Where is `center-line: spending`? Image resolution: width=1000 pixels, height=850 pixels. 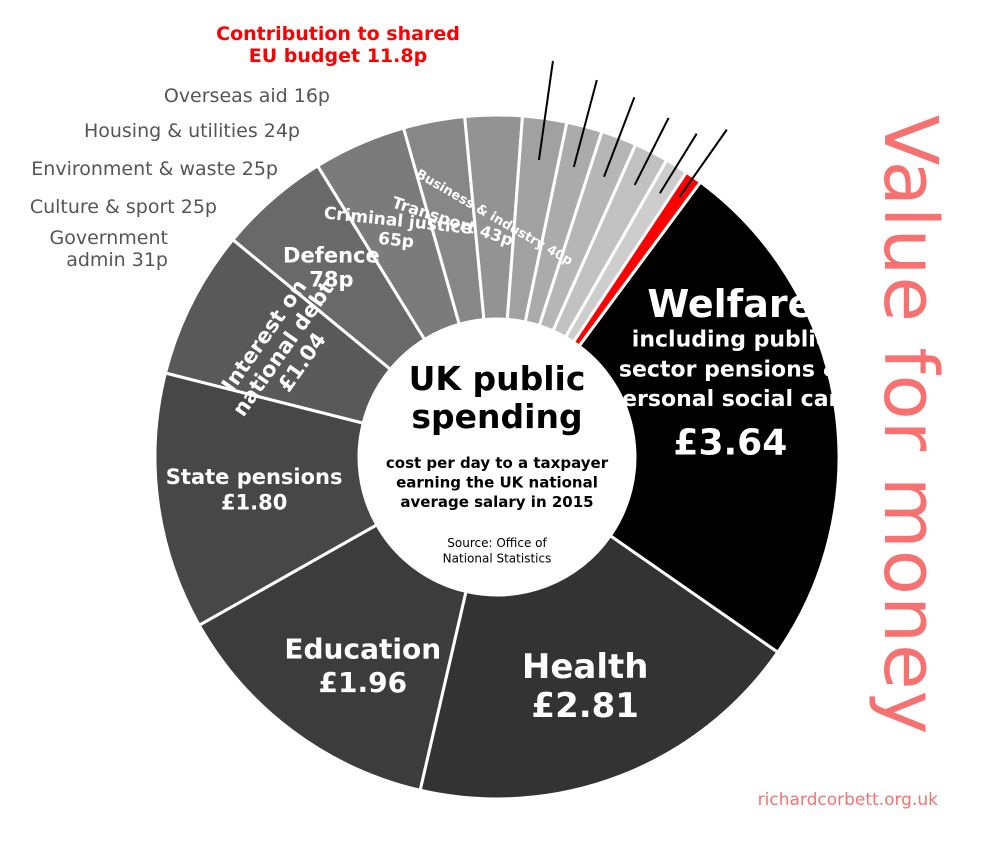 center-line: spending is located at coordinates (496, 416).